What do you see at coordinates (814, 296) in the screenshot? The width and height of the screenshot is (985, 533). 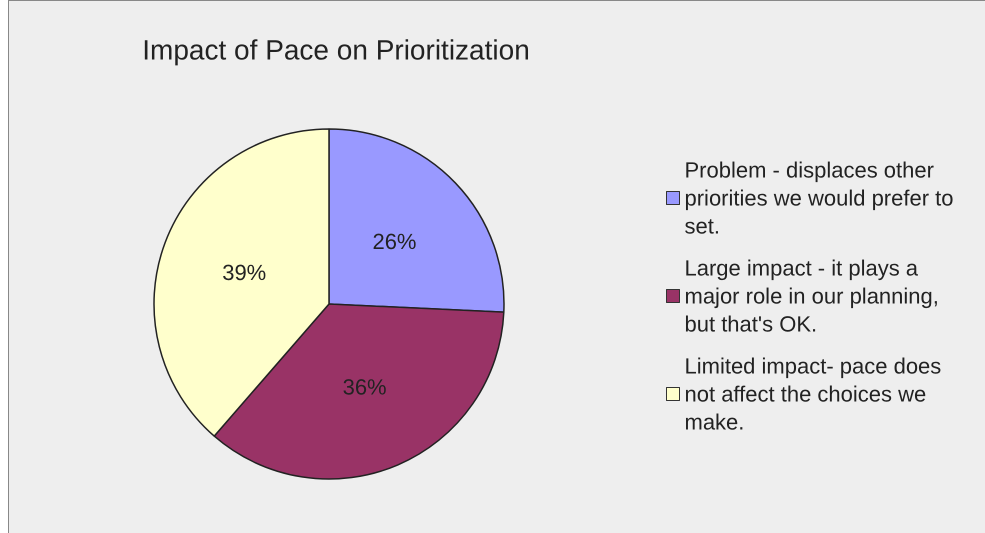 I see `legend-label: Large impact - it plays a major role in our planning, but that's OK.` at bounding box center [814, 296].